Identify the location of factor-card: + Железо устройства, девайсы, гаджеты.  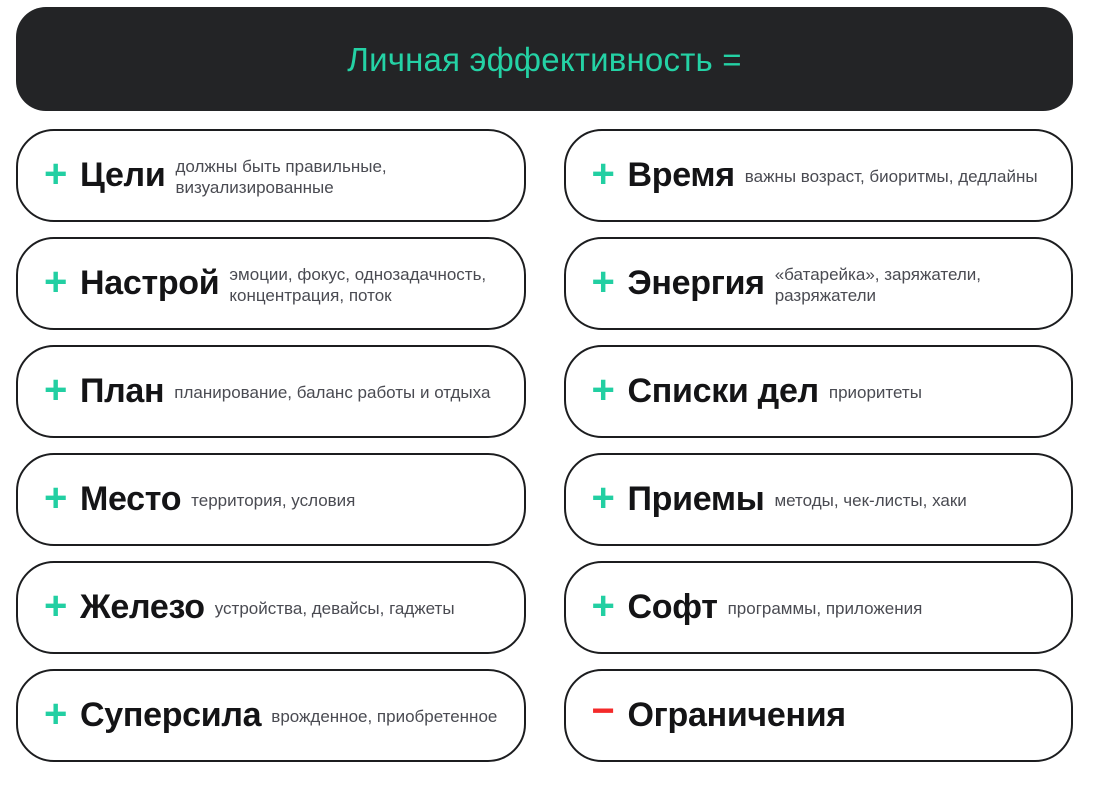
(271, 607).